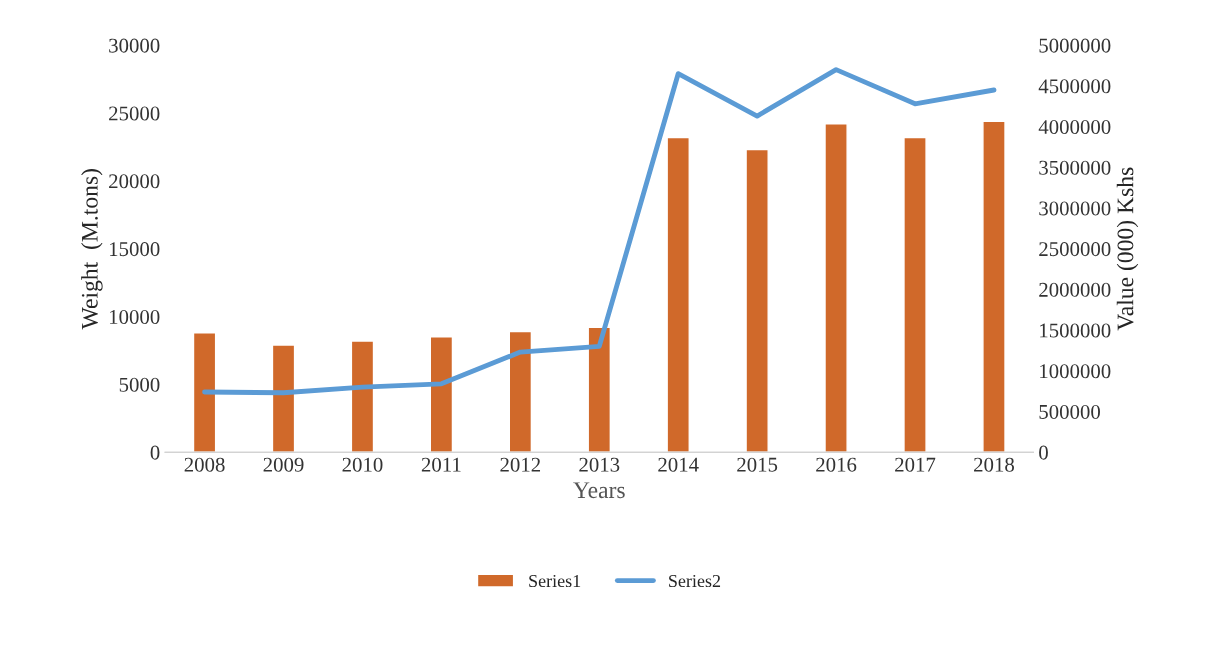 The height and width of the screenshot is (646, 1223). What do you see at coordinates (1075, 289) in the screenshot?
I see `y2-tick-label: 2000000` at bounding box center [1075, 289].